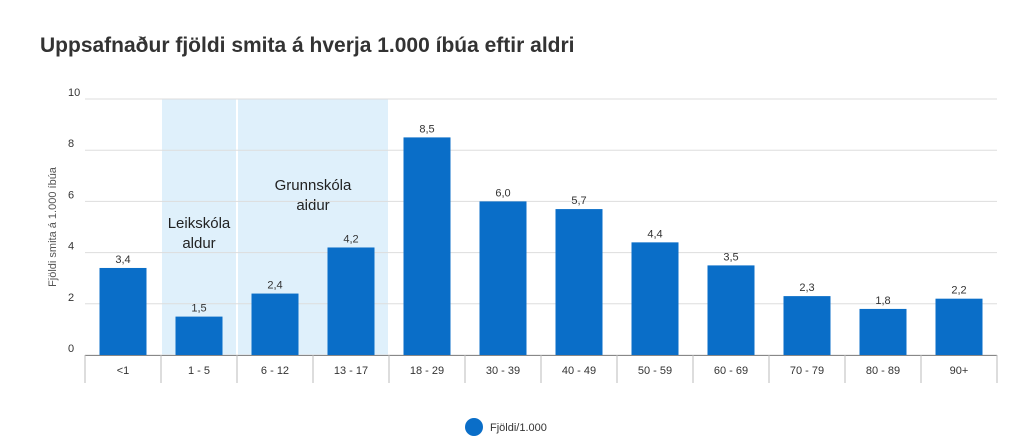  What do you see at coordinates (351, 371) in the screenshot?
I see `x-tick-label: 13 - 17` at bounding box center [351, 371].